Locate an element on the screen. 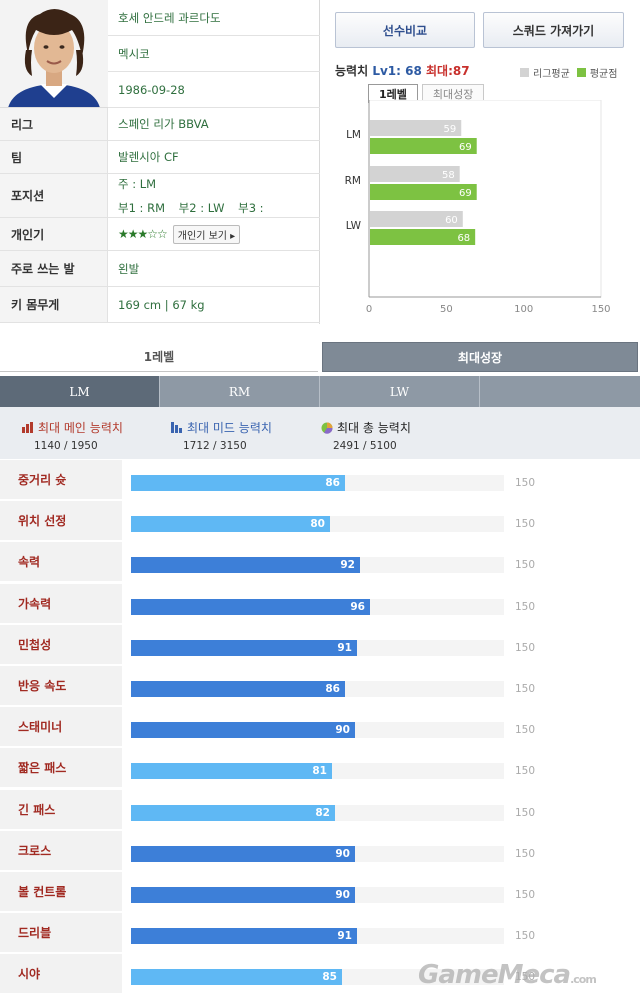 This screenshot has height=996, width=640. stat-row: 위치 선정 80 150 is located at coordinates (320, 521).